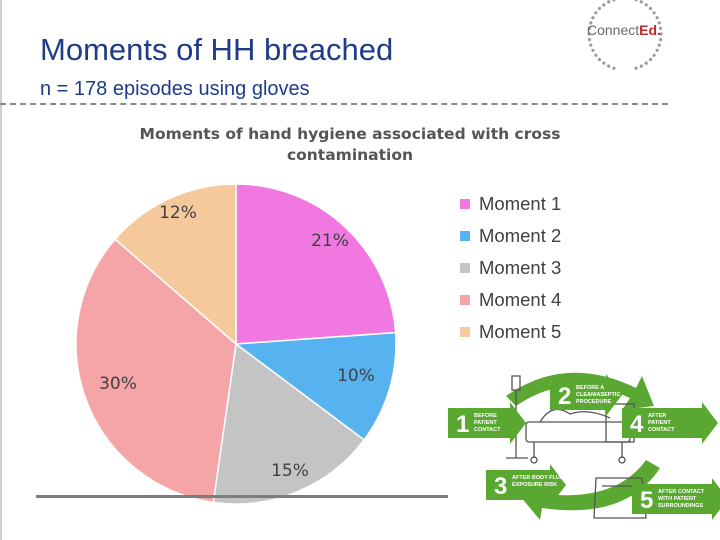 Image resolution: width=720 pixels, height=540 pixels. Describe the element at coordinates (242, 496) in the screenshot. I see `slide-baseline` at that location.